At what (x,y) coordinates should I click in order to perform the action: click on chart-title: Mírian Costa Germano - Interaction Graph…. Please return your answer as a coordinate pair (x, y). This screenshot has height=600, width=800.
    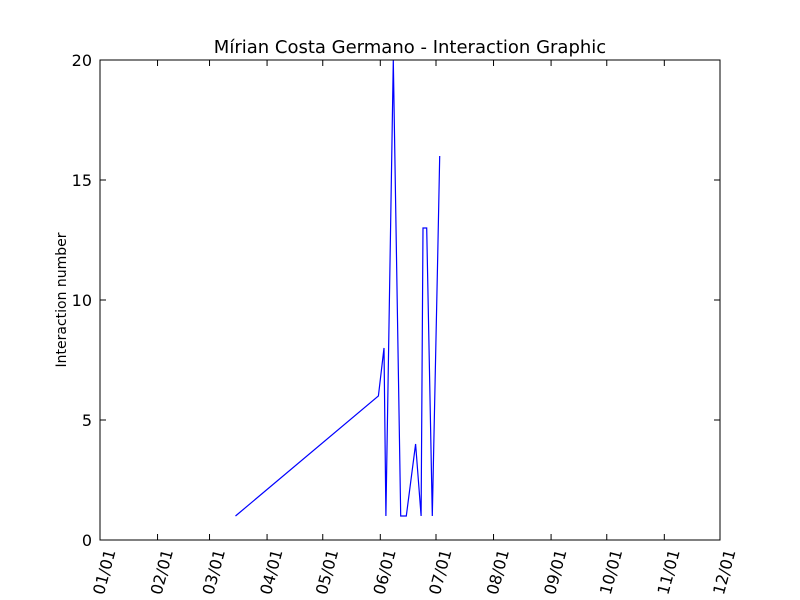
    Looking at the image, I should click on (410, 47).